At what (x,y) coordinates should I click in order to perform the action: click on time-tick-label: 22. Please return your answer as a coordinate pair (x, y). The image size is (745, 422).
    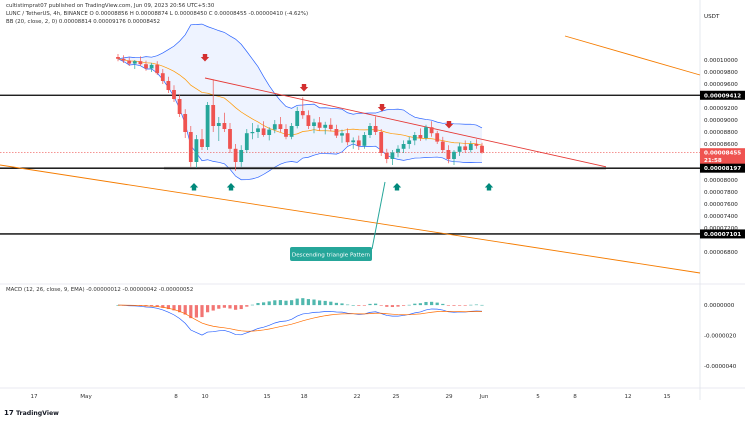
    Looking at the image, I should click on (356, 397).